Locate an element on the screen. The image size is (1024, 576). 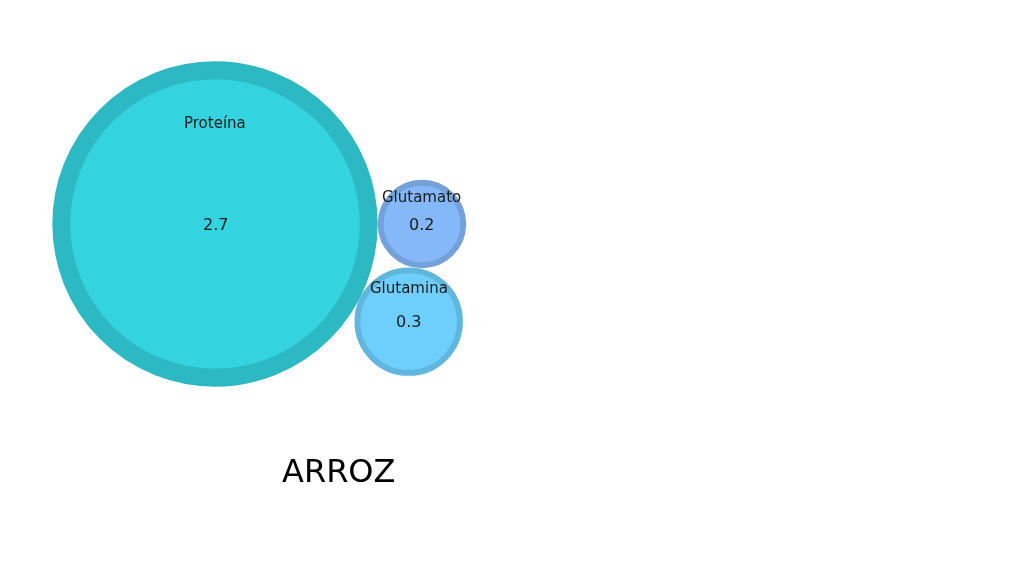
data-label: 2.7 is located at coordinates (216, 224).